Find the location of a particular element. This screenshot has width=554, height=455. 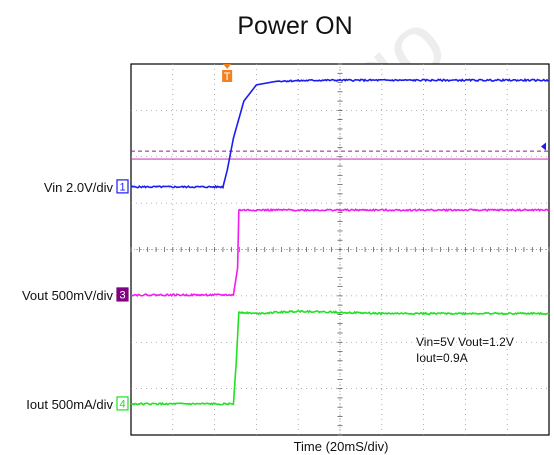

channel-box-1-frame is located at coordinates (122, 186).